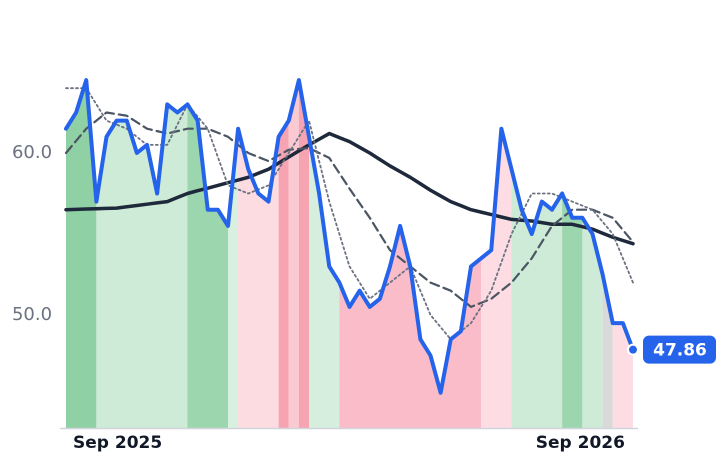 The width and height of the screenshot is (718, 464). What do you see at coordinates (633, 349) in the screenshot?
I see `last-point` at bounding box center [633, 349].